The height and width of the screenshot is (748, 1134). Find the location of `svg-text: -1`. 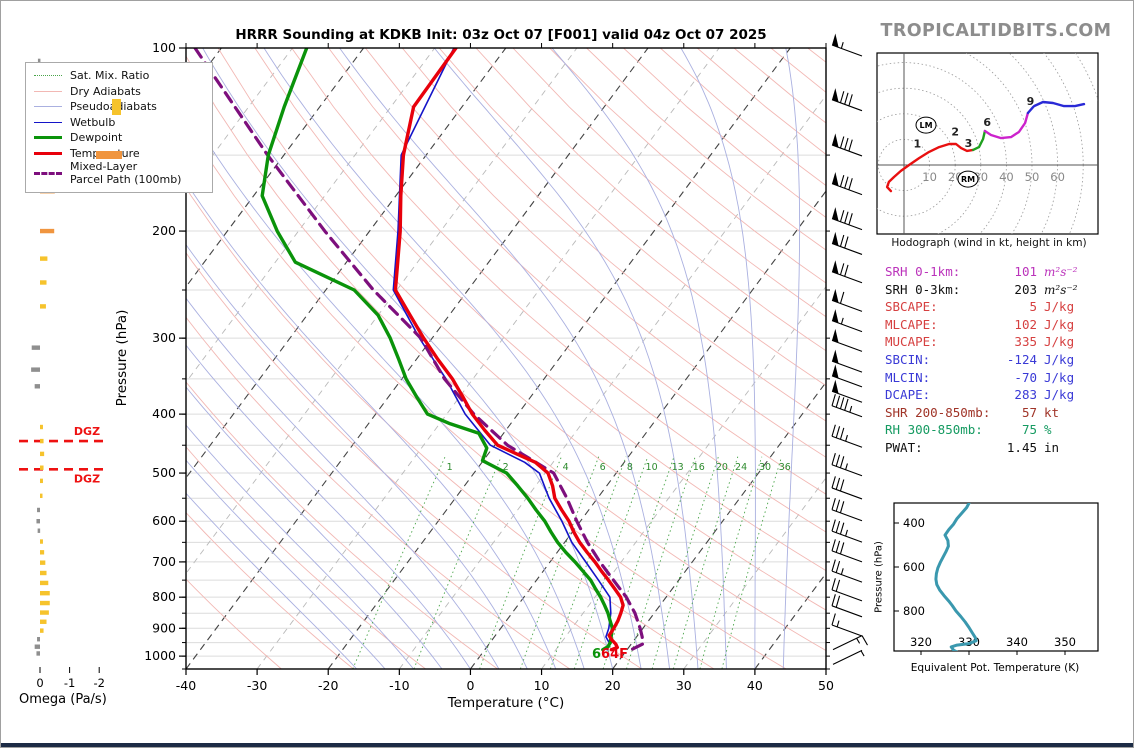

svg-text: -1 is located at coordinates (69, 683).